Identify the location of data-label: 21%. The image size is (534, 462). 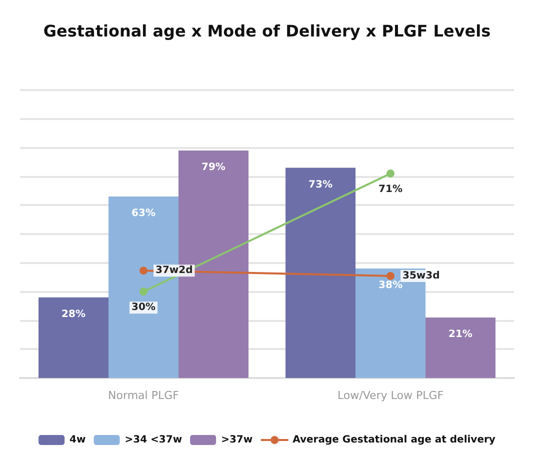
(460, 334).